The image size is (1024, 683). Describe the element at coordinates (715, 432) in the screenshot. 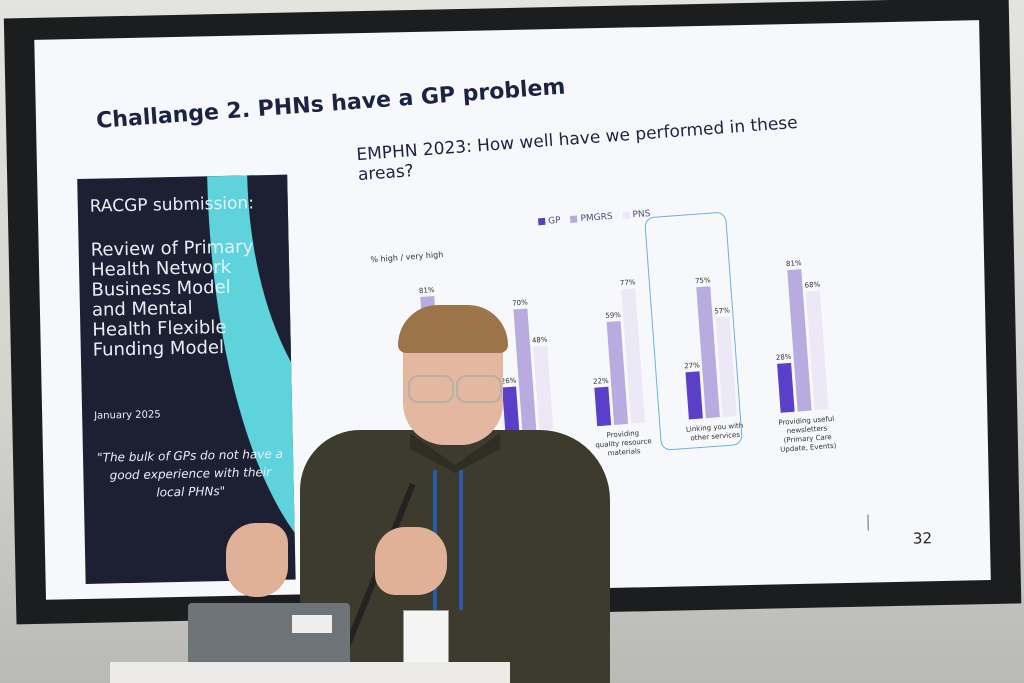

I see `category-label-3: Linking you withother services` at that location.